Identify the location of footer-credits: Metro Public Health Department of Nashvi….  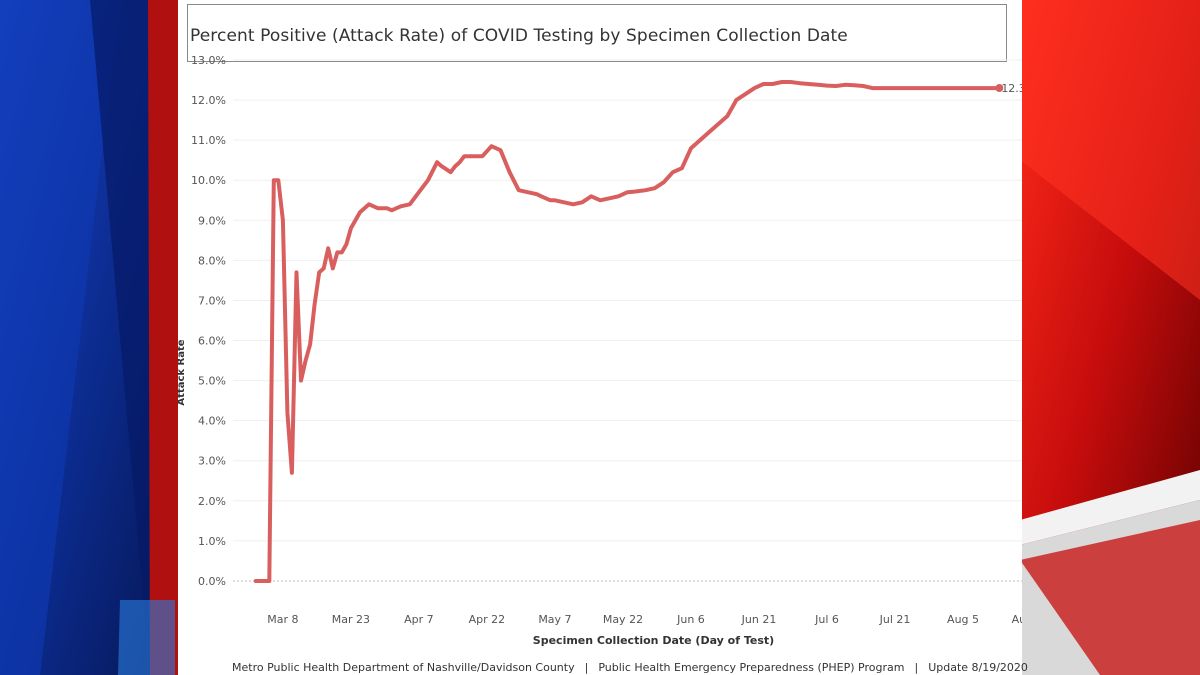
(630, 667).